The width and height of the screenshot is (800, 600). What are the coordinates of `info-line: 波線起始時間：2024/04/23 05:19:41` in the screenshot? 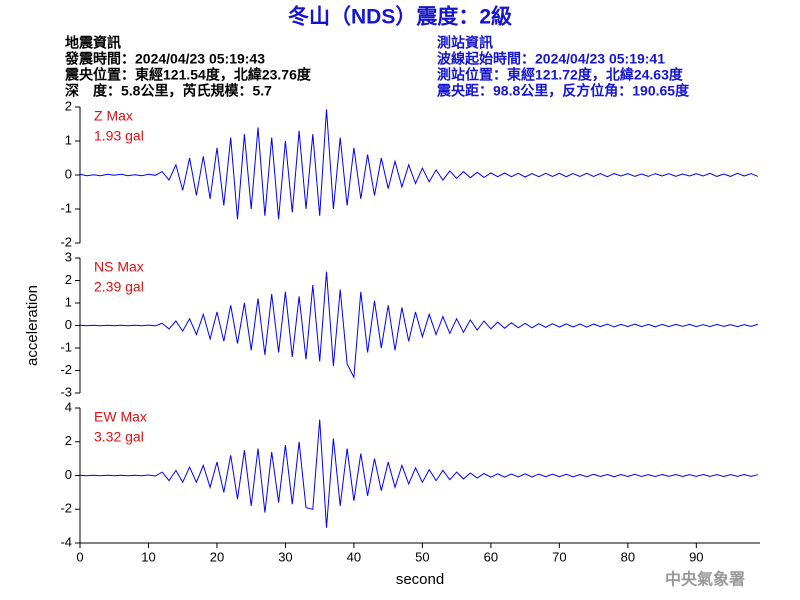 It's located at (551, 59).